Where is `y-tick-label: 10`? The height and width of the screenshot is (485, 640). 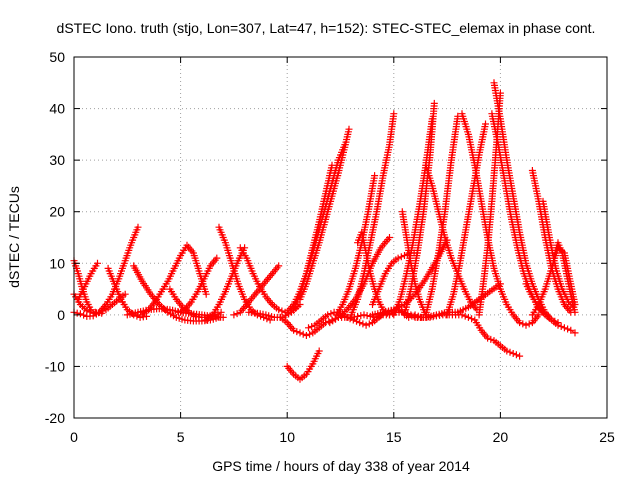 y-tick-label: 10 is located at coordinates (57, 263).